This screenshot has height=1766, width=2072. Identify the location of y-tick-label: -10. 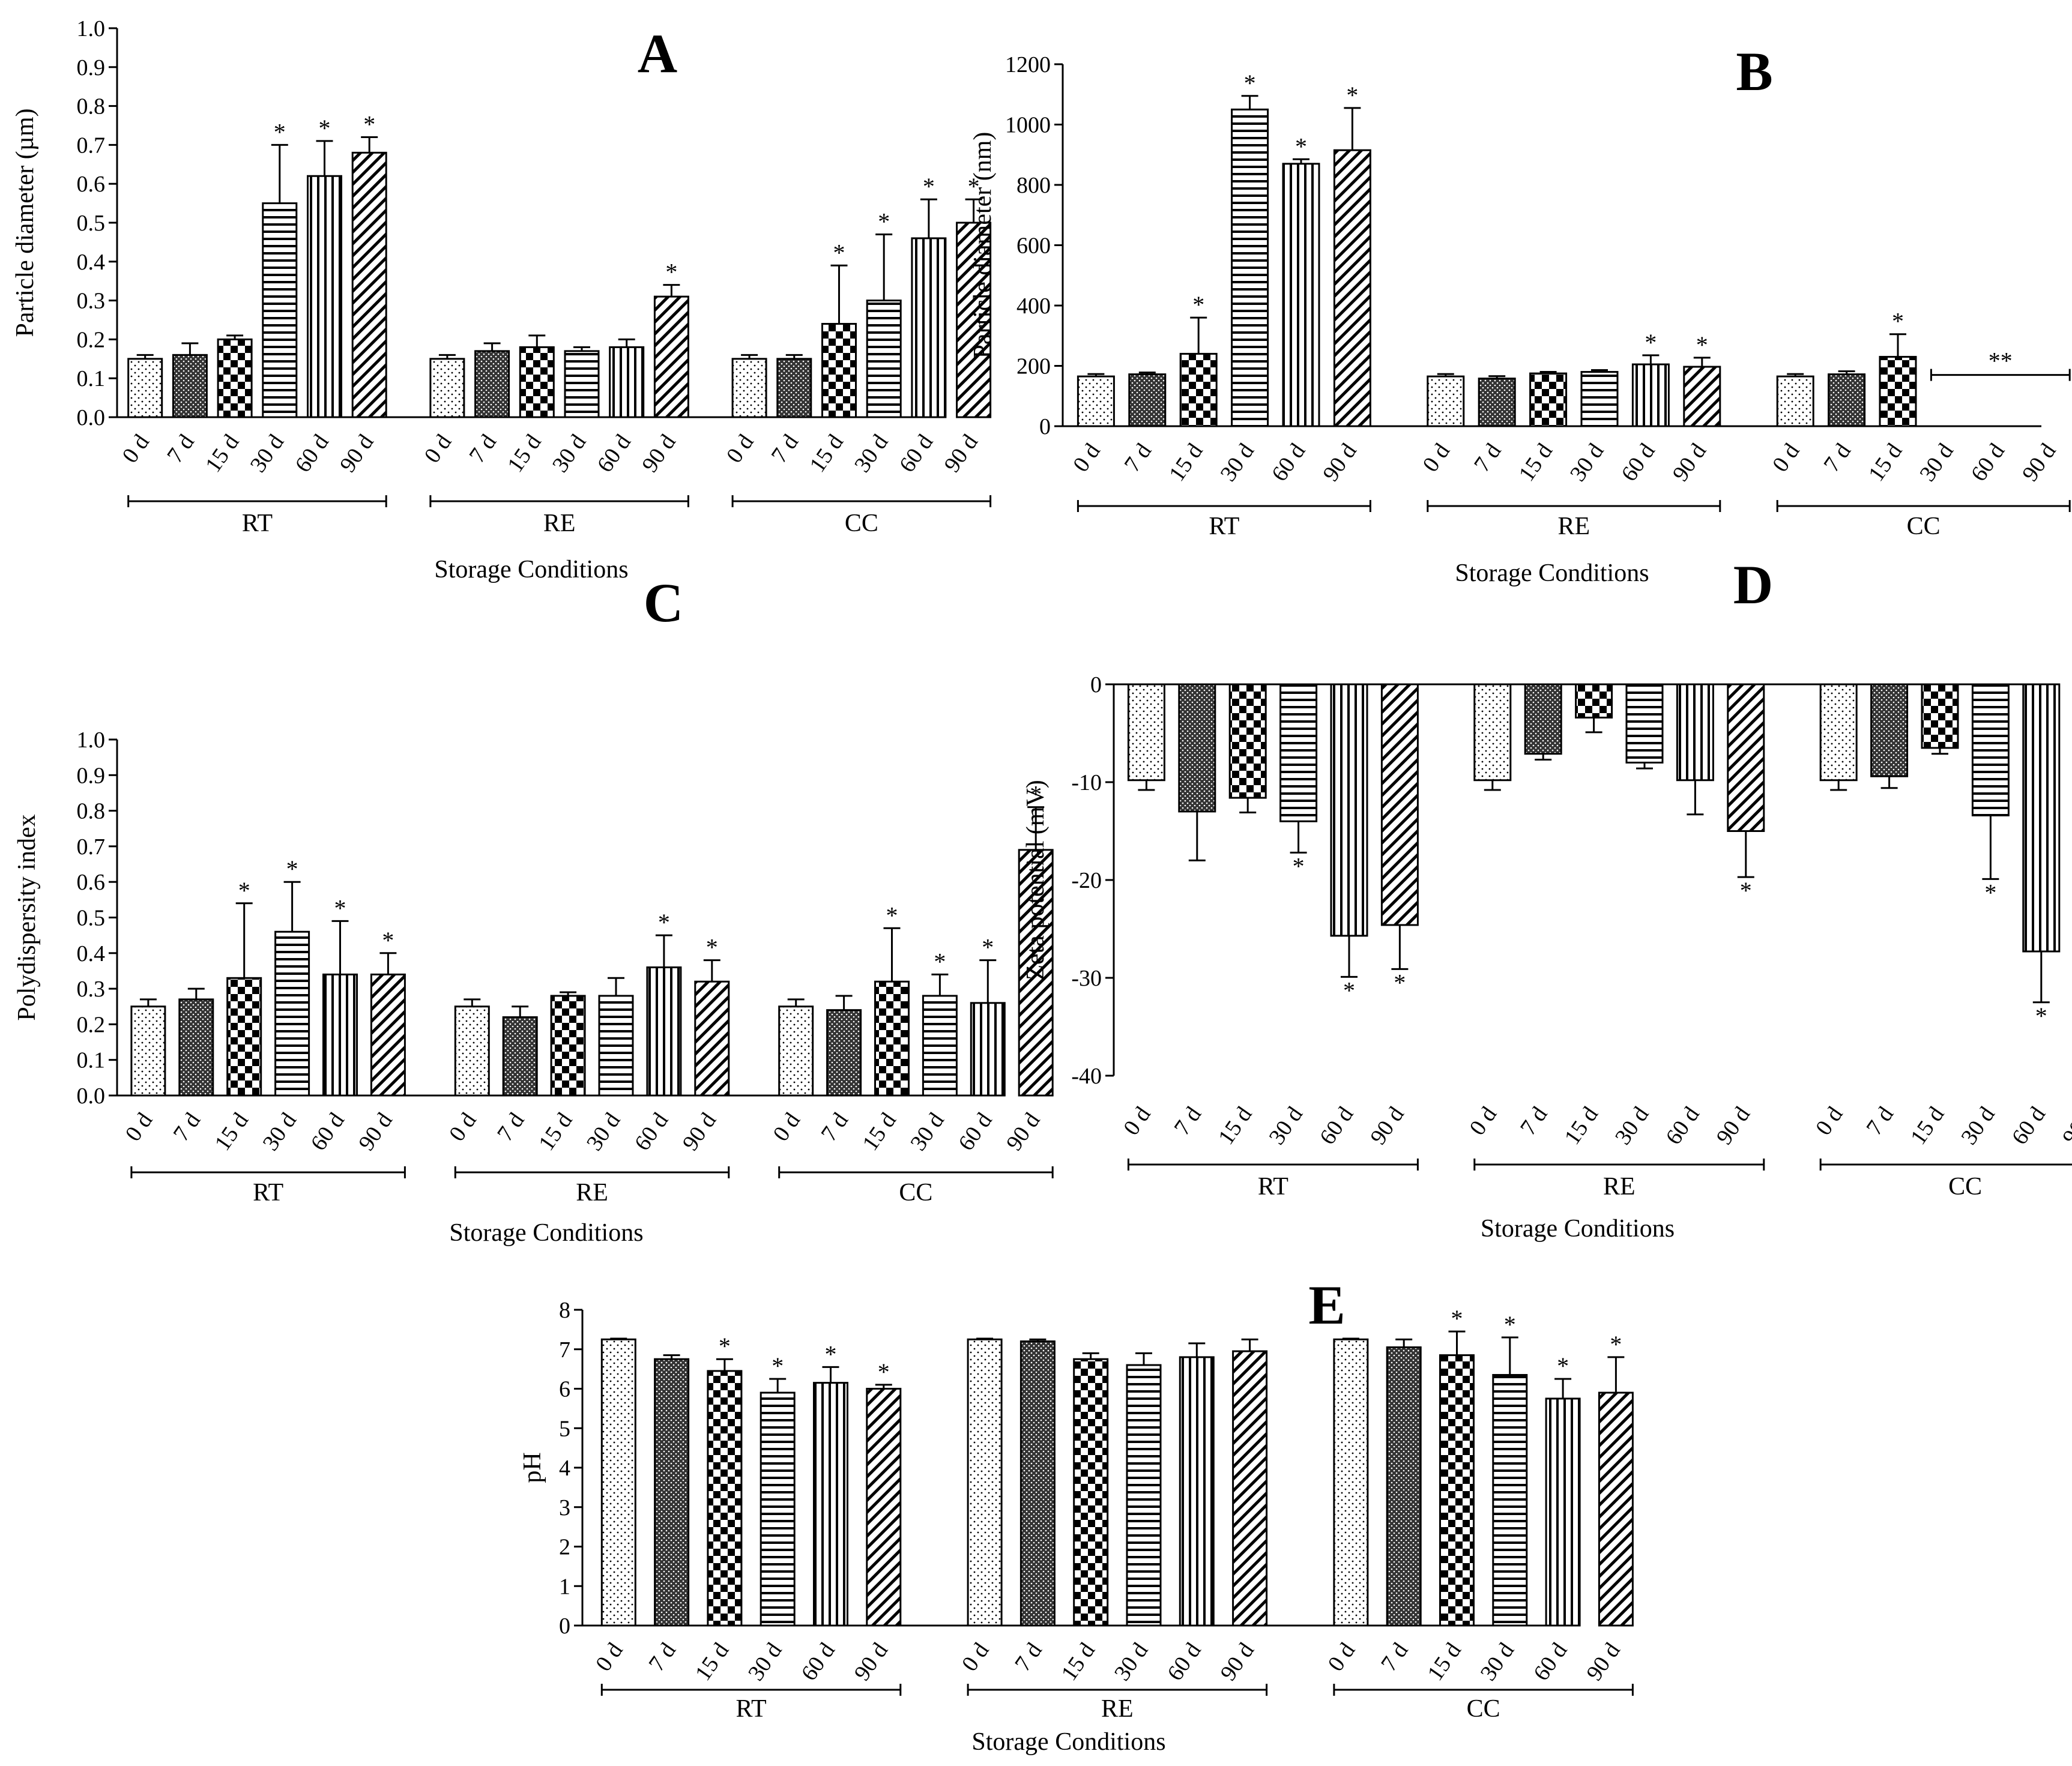
(1086, 782).